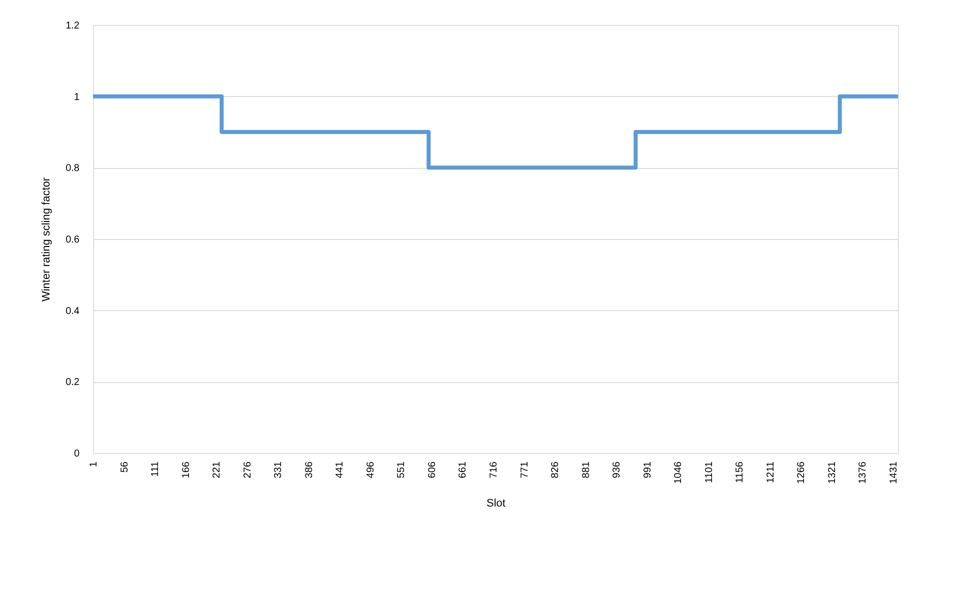 This screenshot has width=961, height=601. What do you see at coordinates (432, 469) in the screenshot?
I see `x-tick-label: 606` at bounding box center [432, 469].